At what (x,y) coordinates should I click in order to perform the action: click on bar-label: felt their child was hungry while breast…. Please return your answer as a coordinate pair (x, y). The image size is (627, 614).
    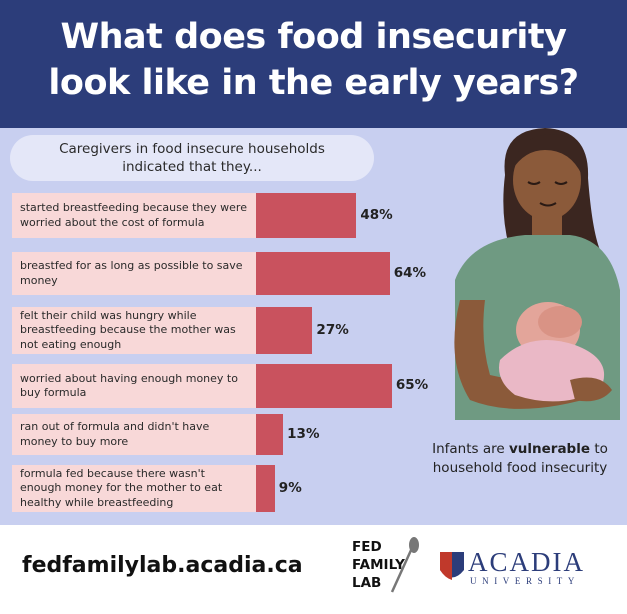
    Looking at the image, I should click on (134, 330).